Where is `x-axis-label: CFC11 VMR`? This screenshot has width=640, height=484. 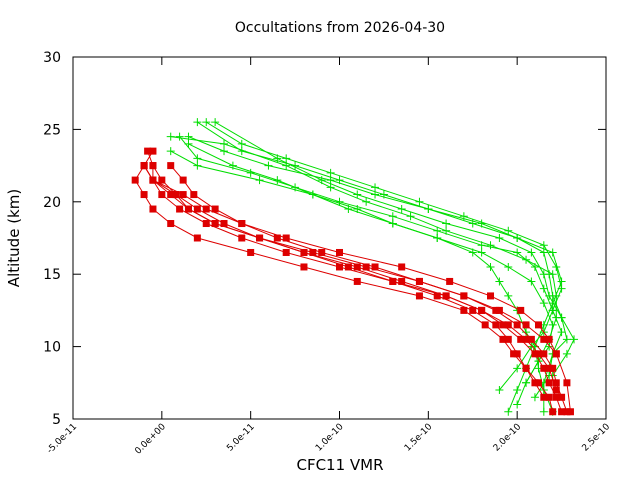 x-axis-label: CFC11 VMR is located at coordinates (339, 465).